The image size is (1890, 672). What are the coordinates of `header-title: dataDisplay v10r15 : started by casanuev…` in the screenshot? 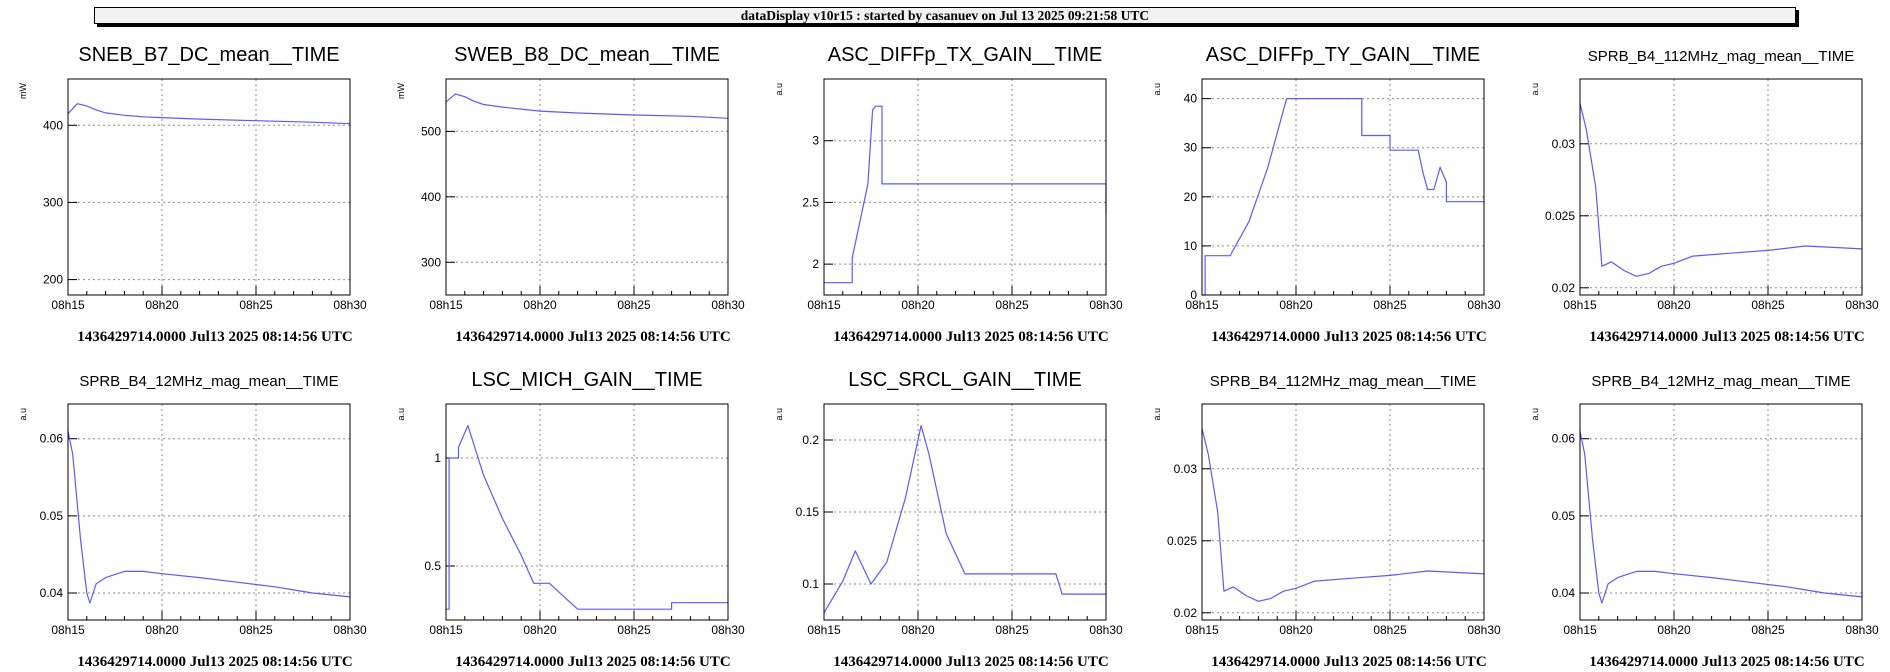 It's located at (945, 15).